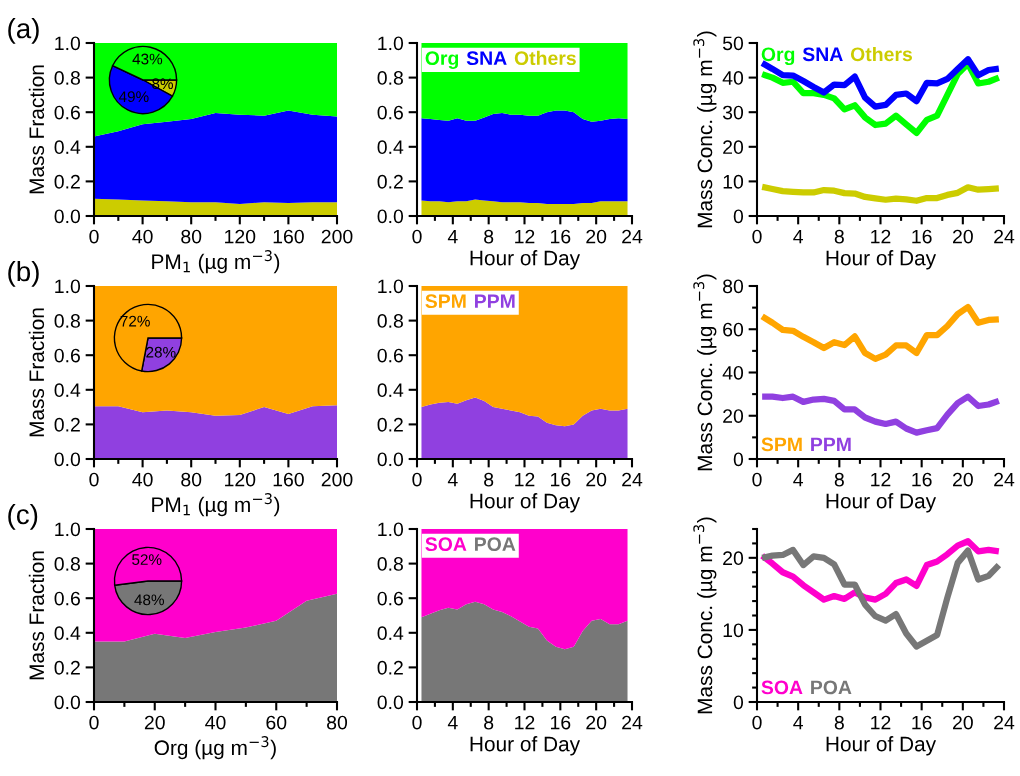  Describe the element at coordinates (782, 687) in the screenshot. I see `text: SOA` at that location.